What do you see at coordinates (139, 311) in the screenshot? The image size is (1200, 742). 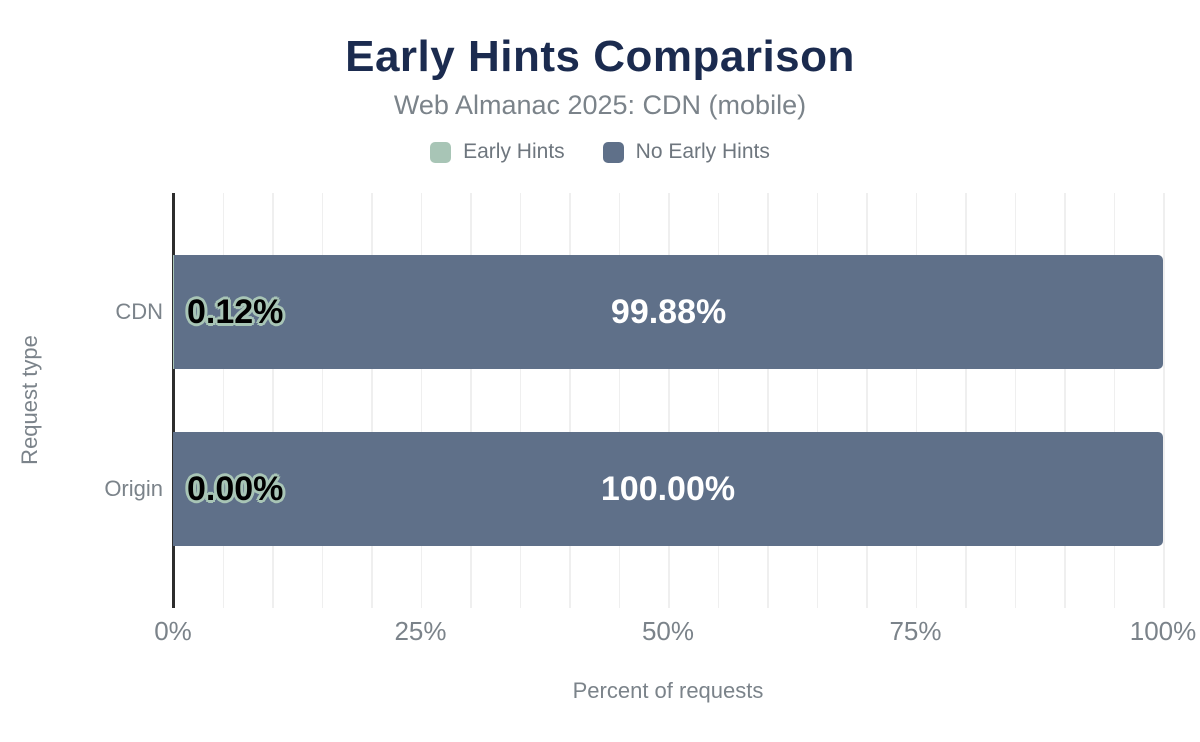 I see `category-label-cdn: CDN` at bounding box center [139, 311].